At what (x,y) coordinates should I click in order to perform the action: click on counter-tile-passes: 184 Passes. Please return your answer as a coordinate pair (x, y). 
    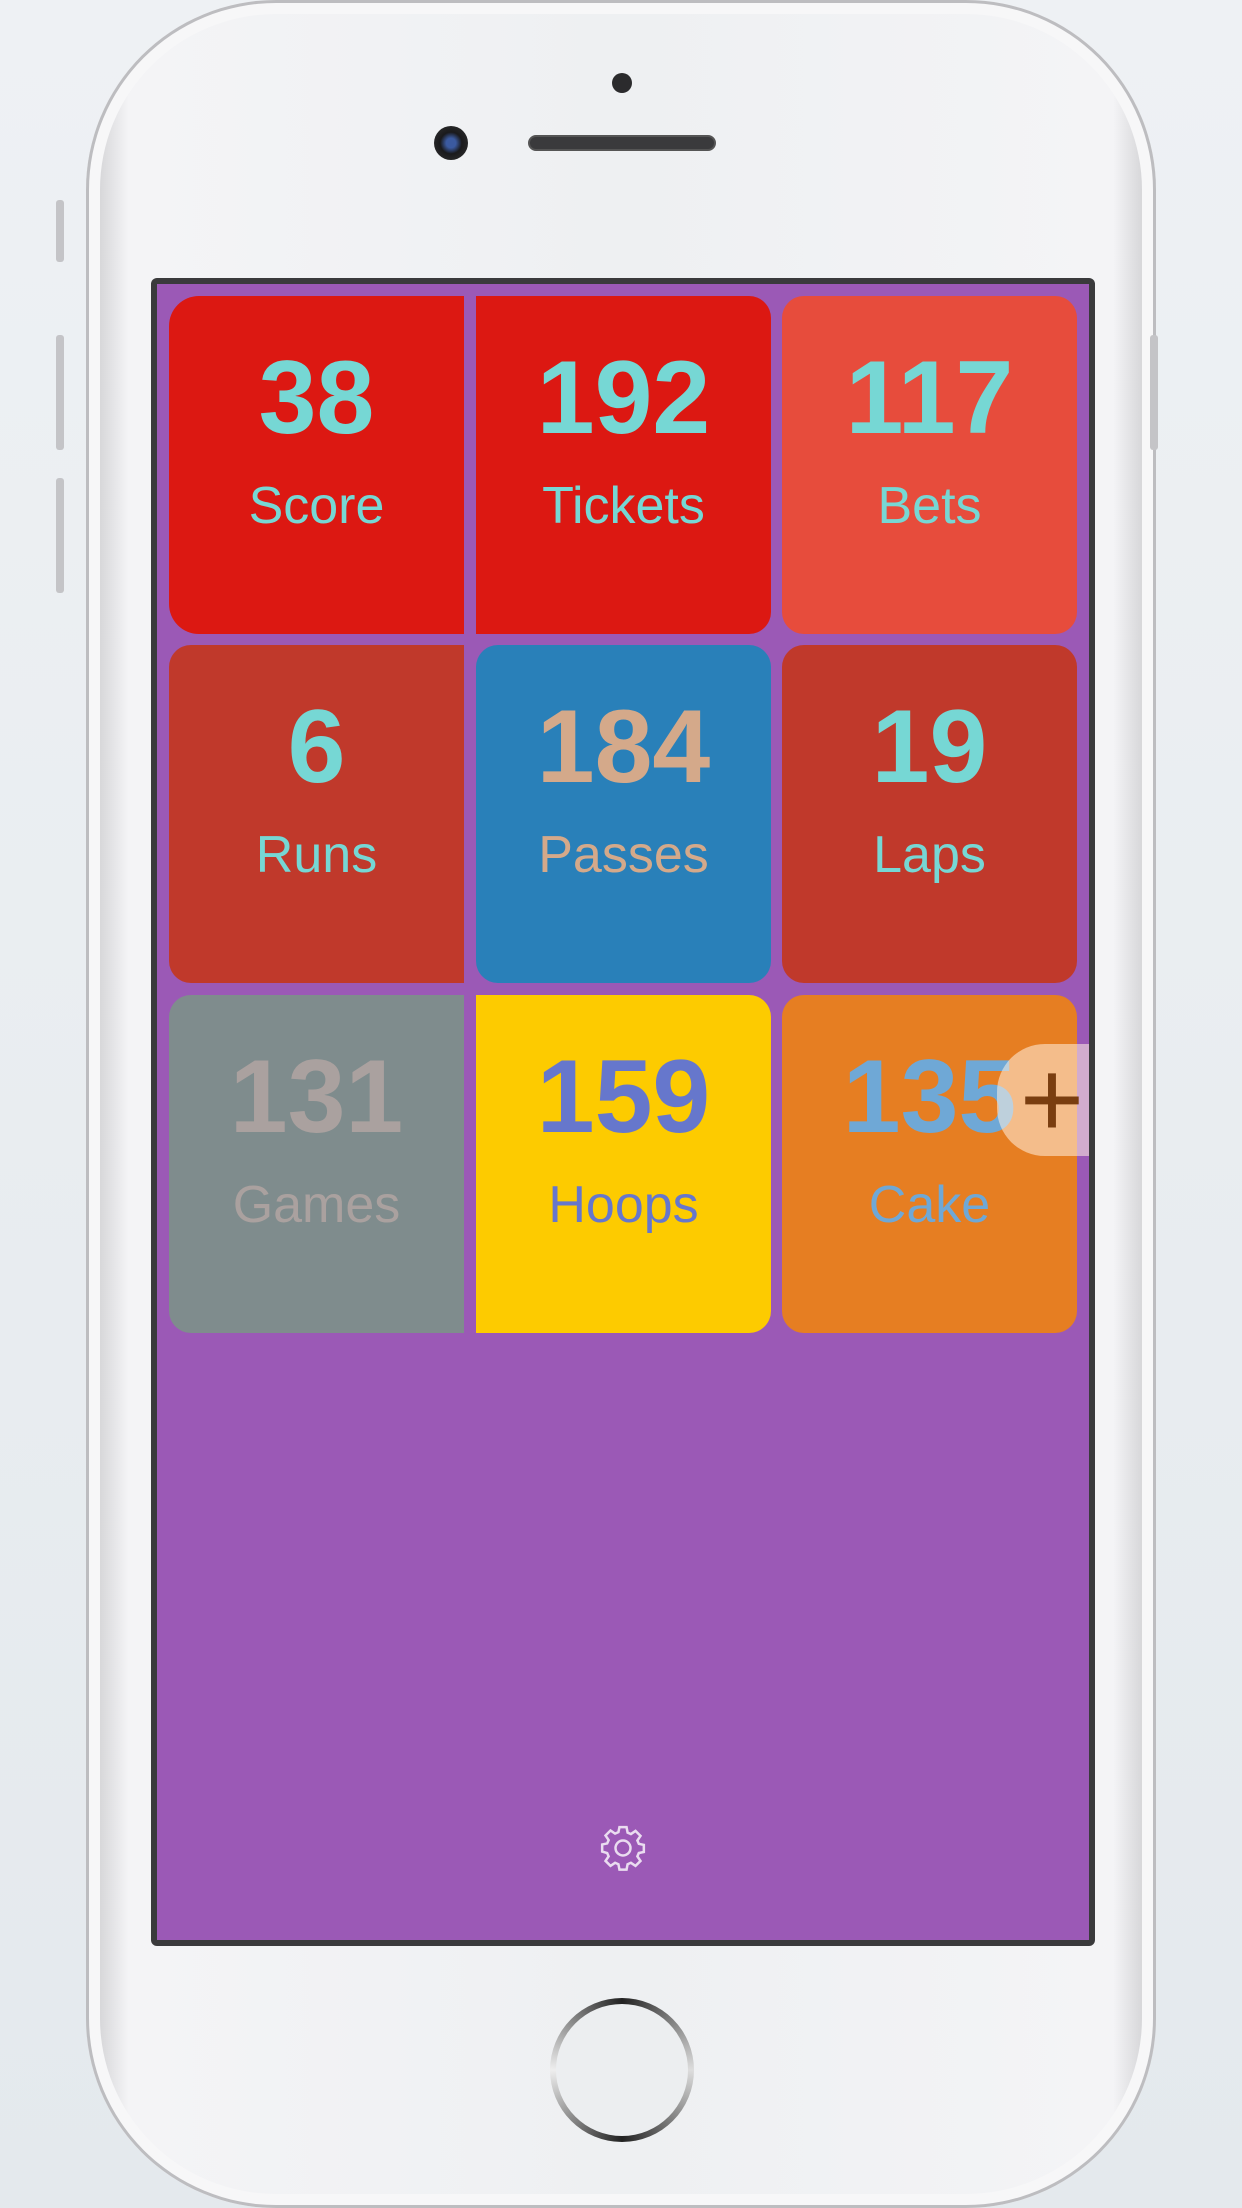
    Looking at the image, I should click on (623, 814).